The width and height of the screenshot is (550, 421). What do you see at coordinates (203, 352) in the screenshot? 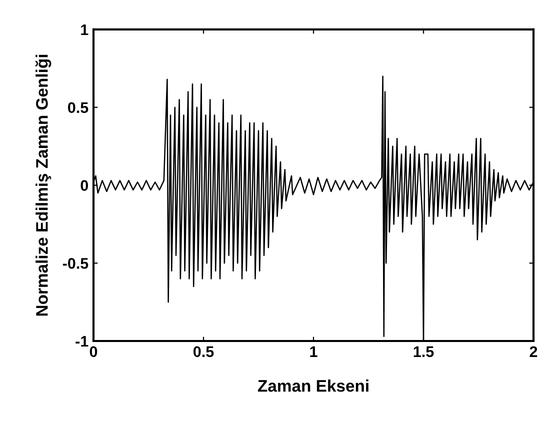
I see `x-tick-label: 0.5` at bounding box center [203, 352].